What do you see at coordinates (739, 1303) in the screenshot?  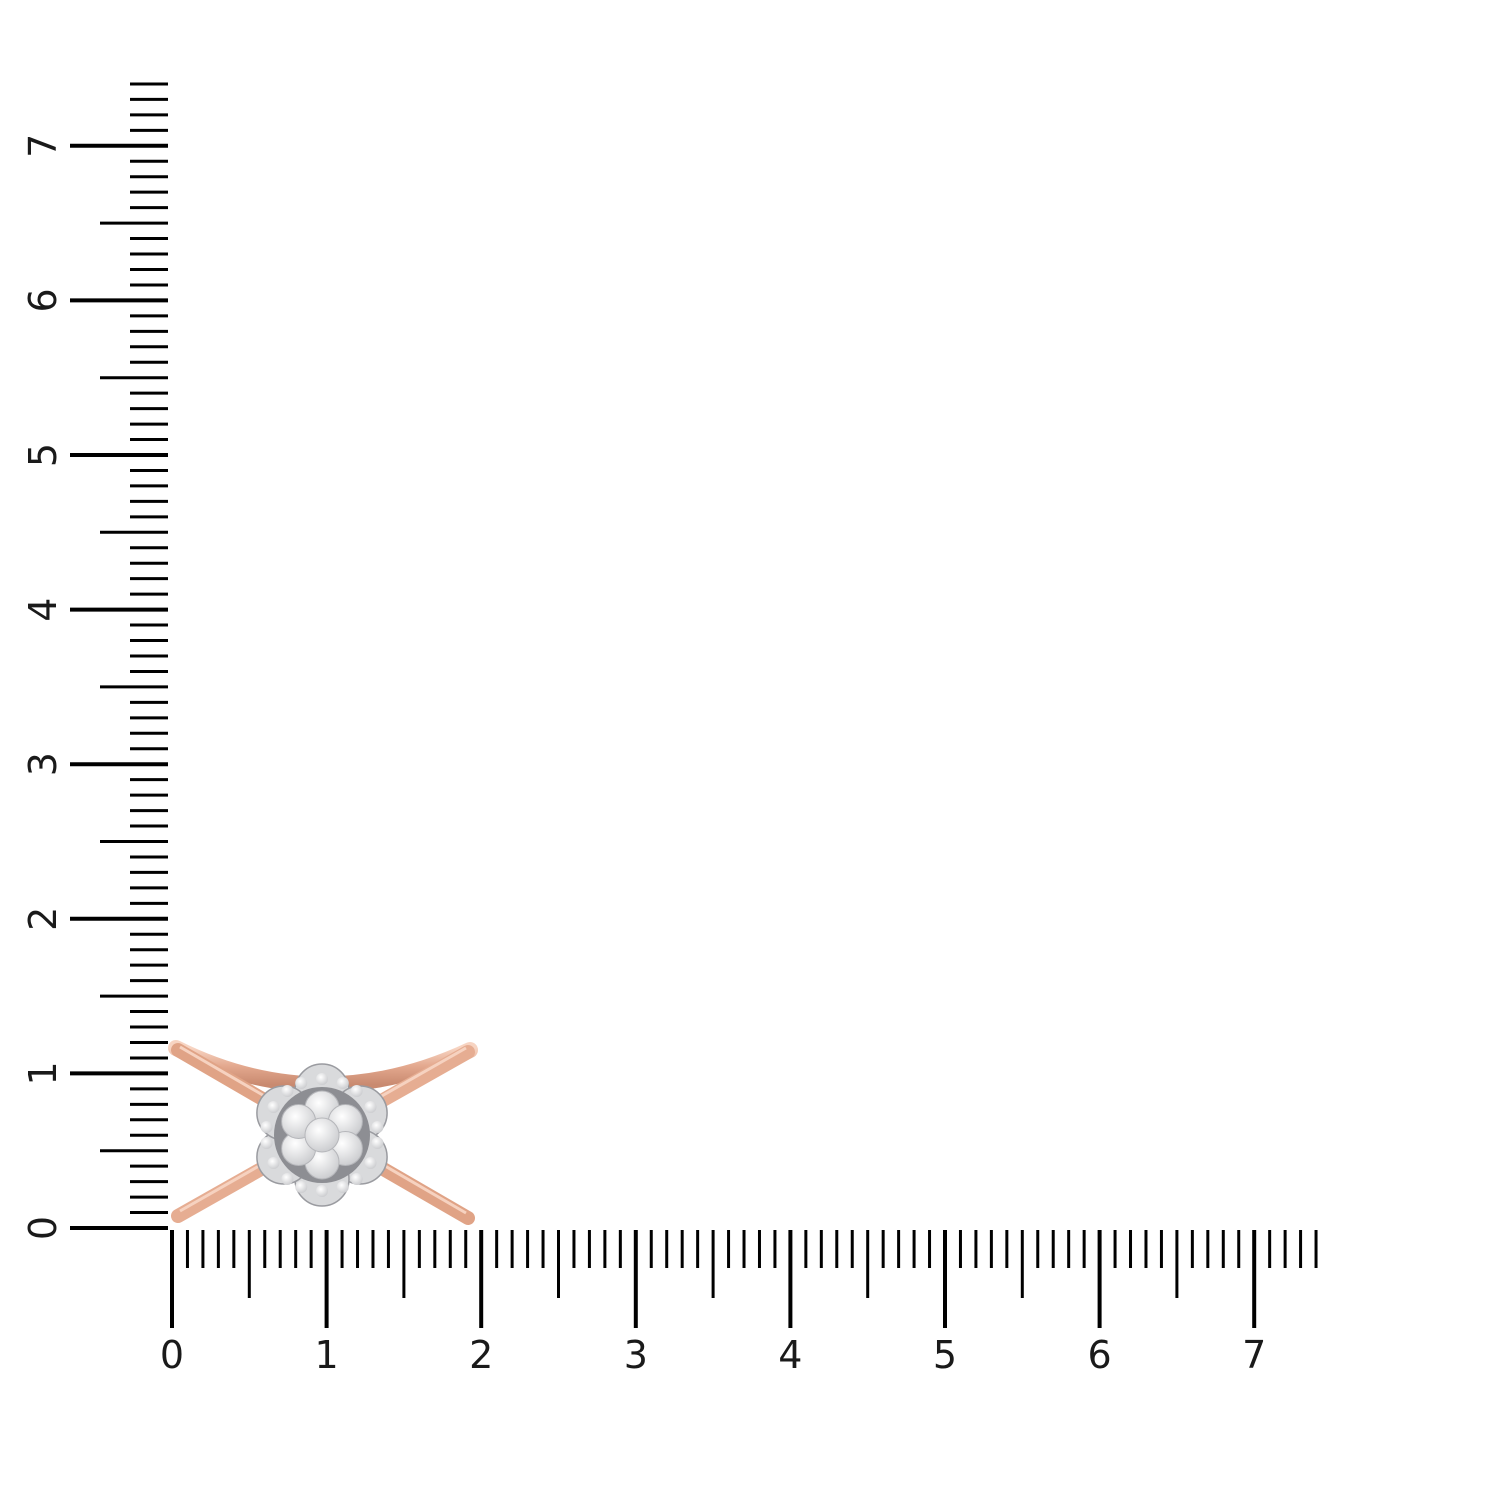 I see `horizontal-ruler: 0 1 2 3 4 5 6 7` at bounding box center [739, 1303].